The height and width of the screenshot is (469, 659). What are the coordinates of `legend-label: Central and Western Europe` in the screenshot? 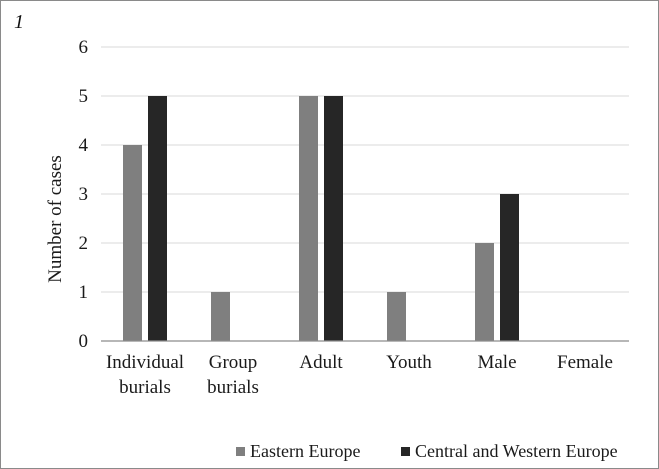 It's located at (516, 451).